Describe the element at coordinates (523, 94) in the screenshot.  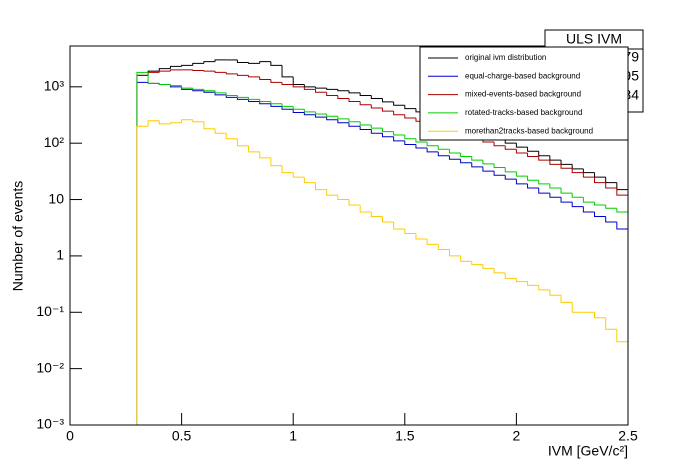
I see `legend-label: mixed-events-based background` at that location.